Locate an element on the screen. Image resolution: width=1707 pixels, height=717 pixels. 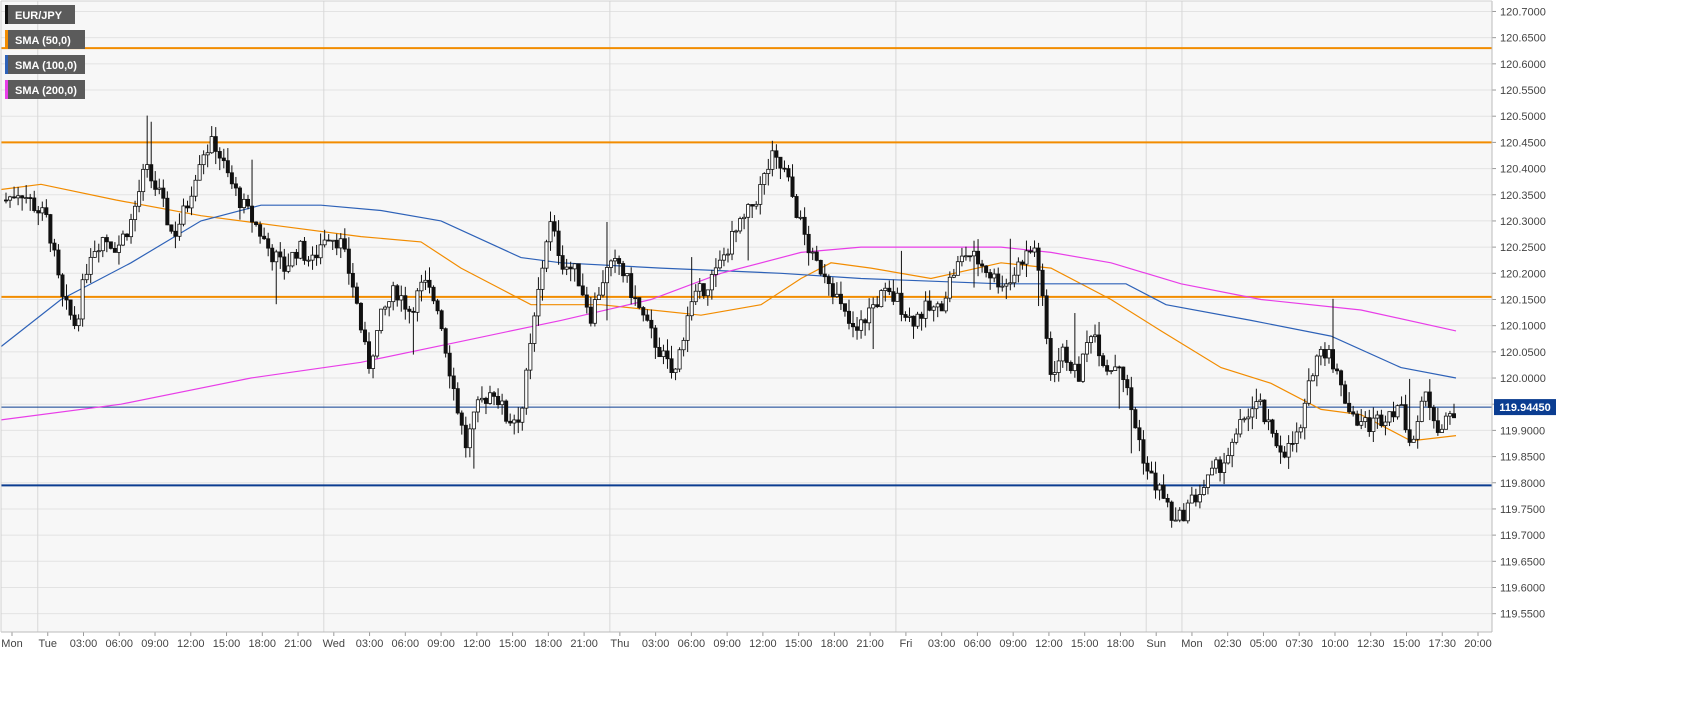
time-tick-label: 12:00 is located at coordinates (763, 644).